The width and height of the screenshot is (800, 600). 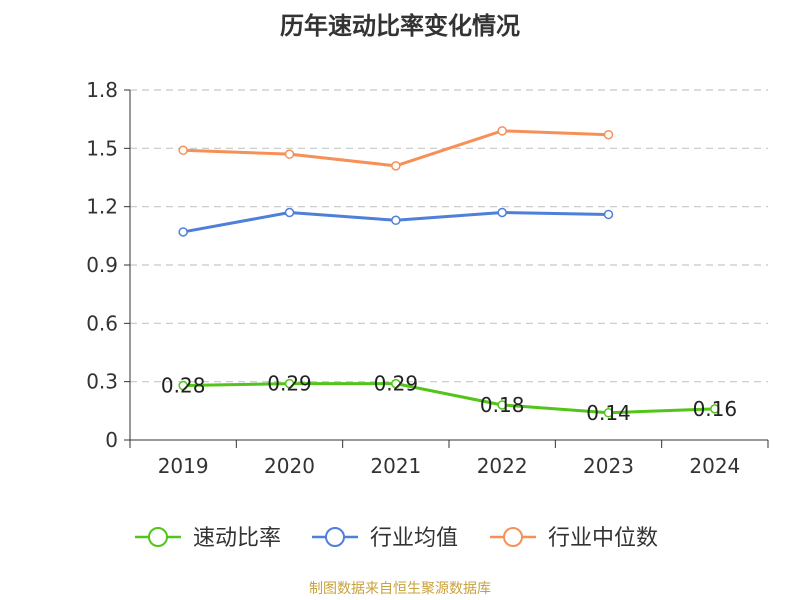 I want to click on y-tick-label: 1.2, so click(x=102, y=207).